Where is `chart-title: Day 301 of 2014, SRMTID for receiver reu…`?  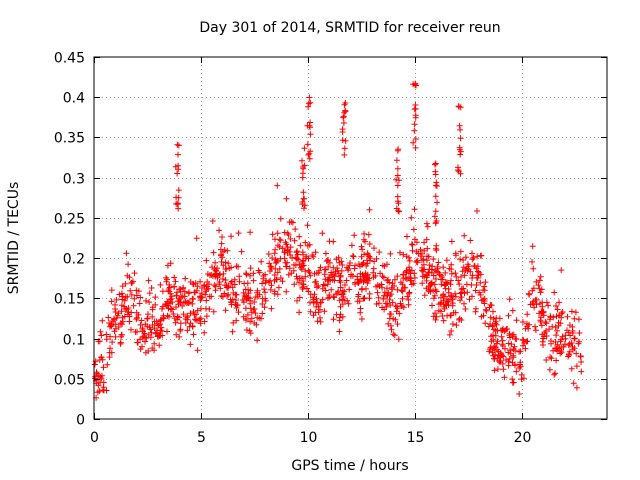 chart-title: Day 301 of 2014, SRMTID for receiver reu… is located at coordinates (349, 28).